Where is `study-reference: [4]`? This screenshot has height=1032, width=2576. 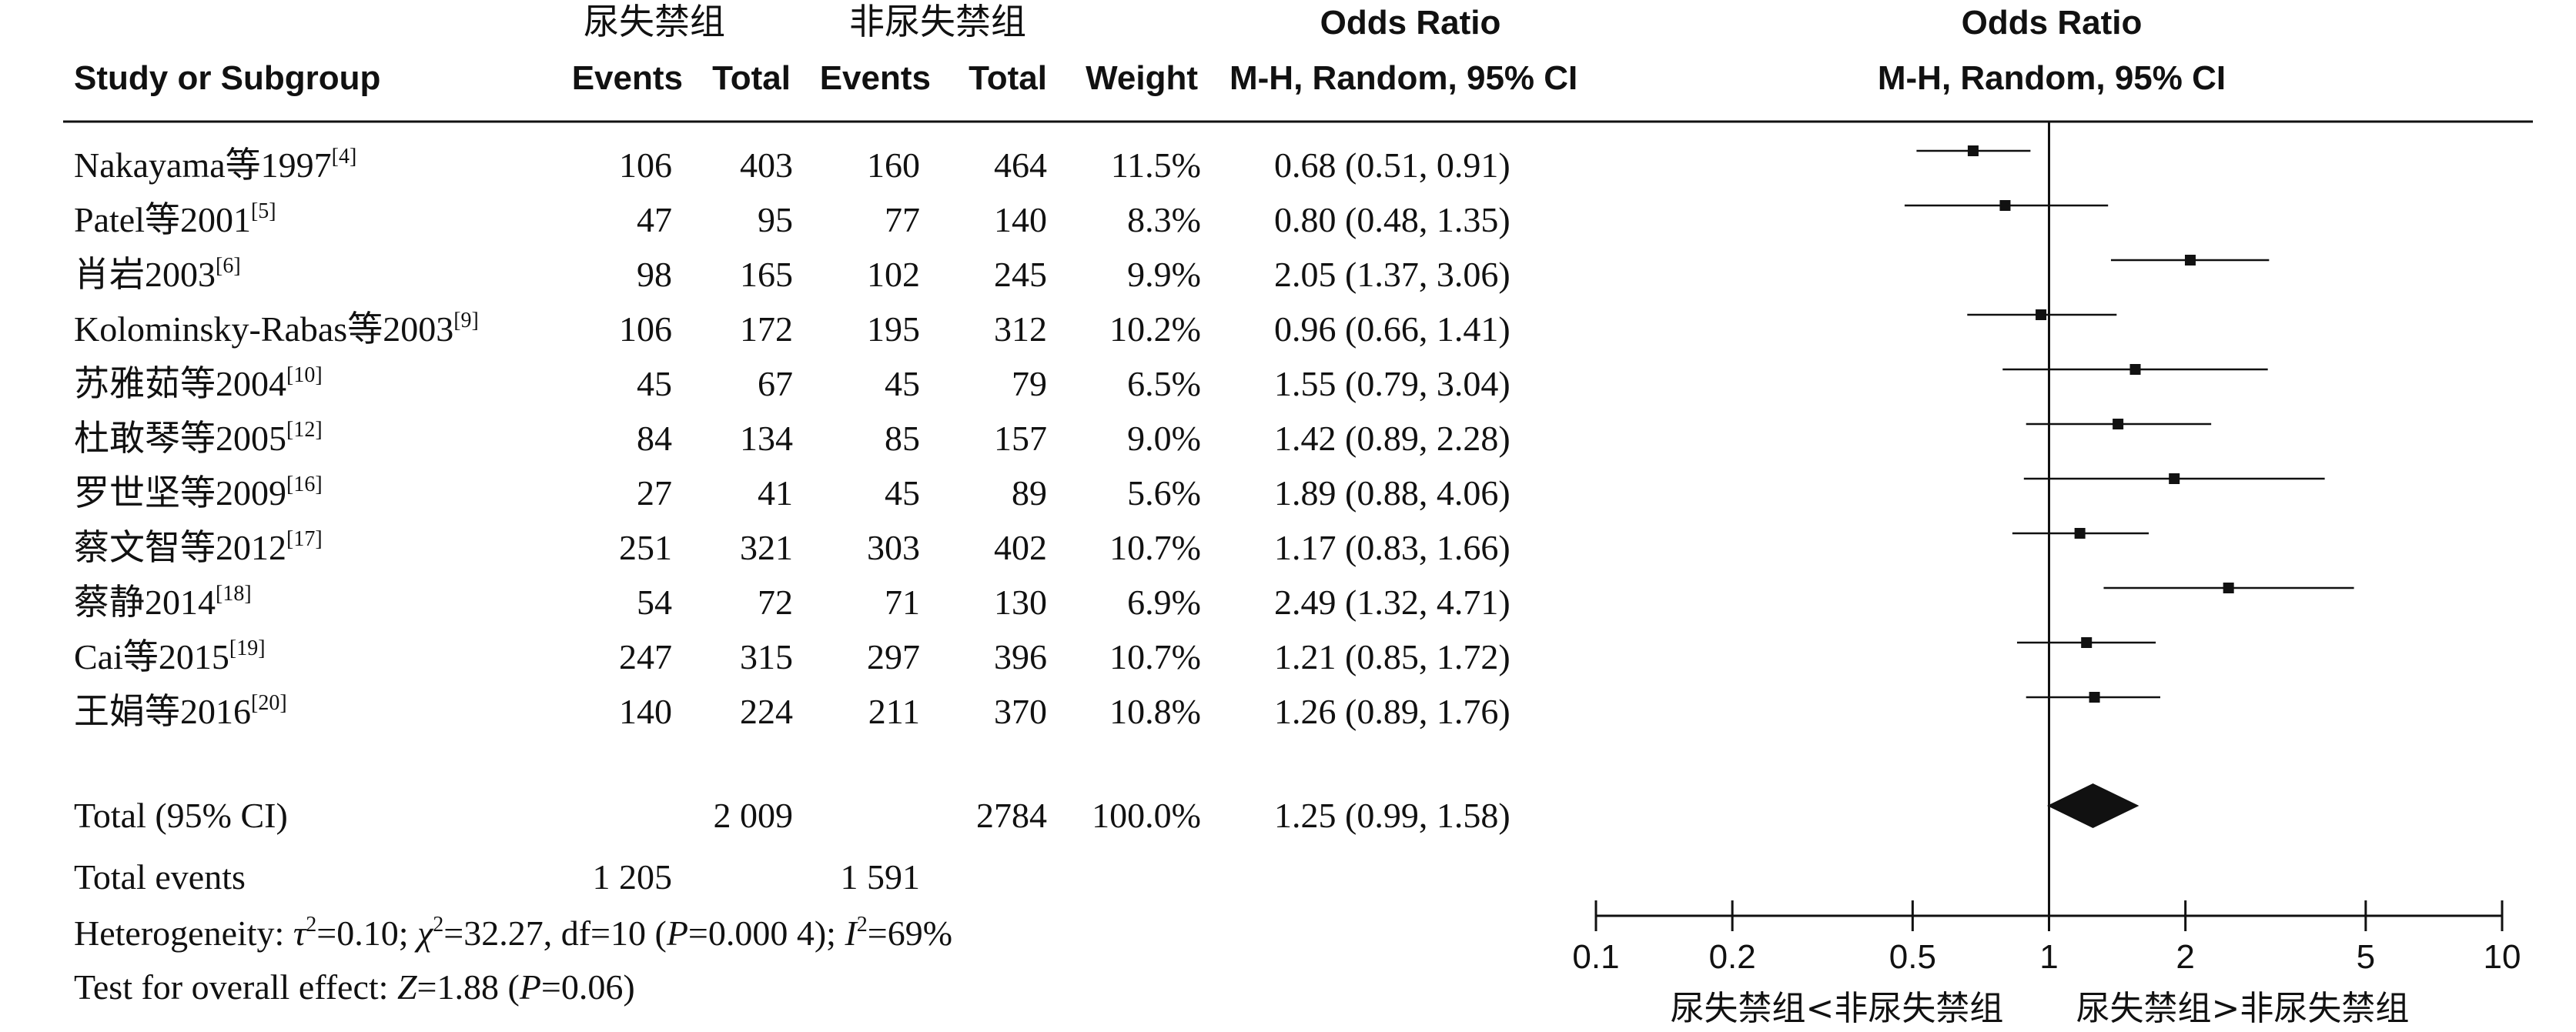
study-reference: [4] is located at coordinates (345, 157).